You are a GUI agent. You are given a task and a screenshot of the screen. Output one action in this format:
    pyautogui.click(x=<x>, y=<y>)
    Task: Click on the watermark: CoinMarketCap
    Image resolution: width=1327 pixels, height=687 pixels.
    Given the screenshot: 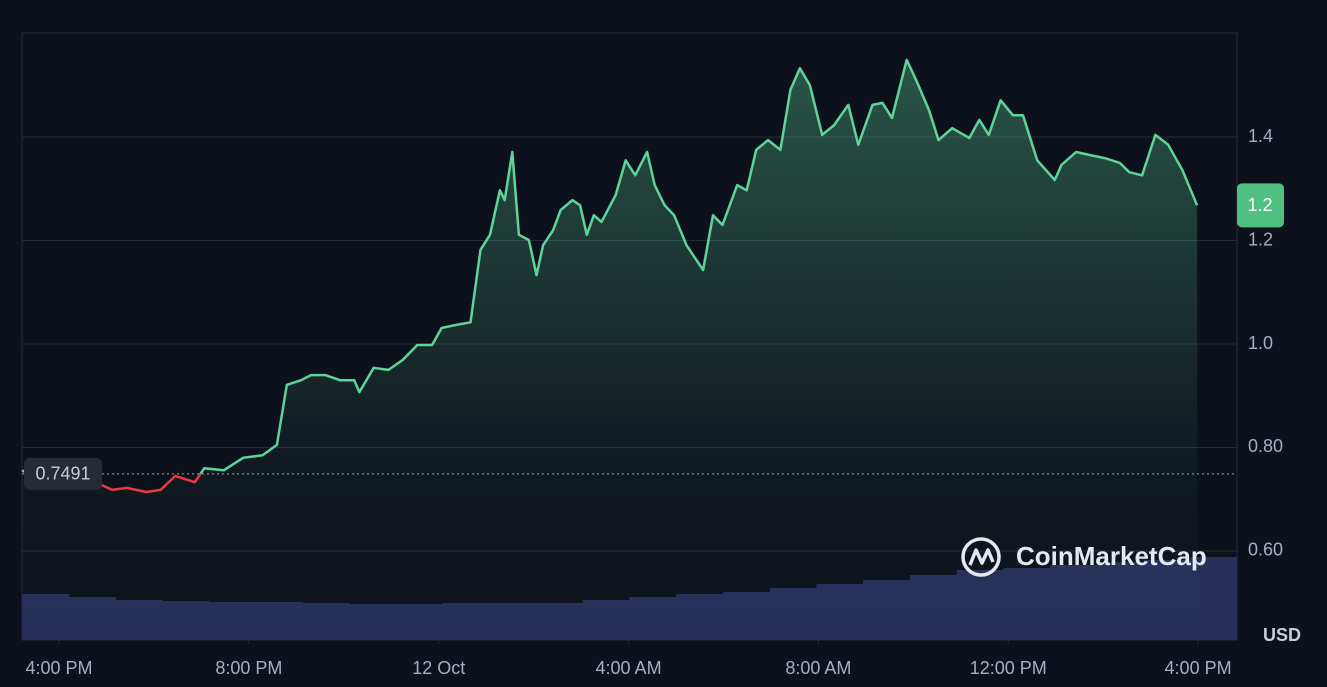 What is the action you would take?
    pyautogui.click(x=1084, y=557)
    